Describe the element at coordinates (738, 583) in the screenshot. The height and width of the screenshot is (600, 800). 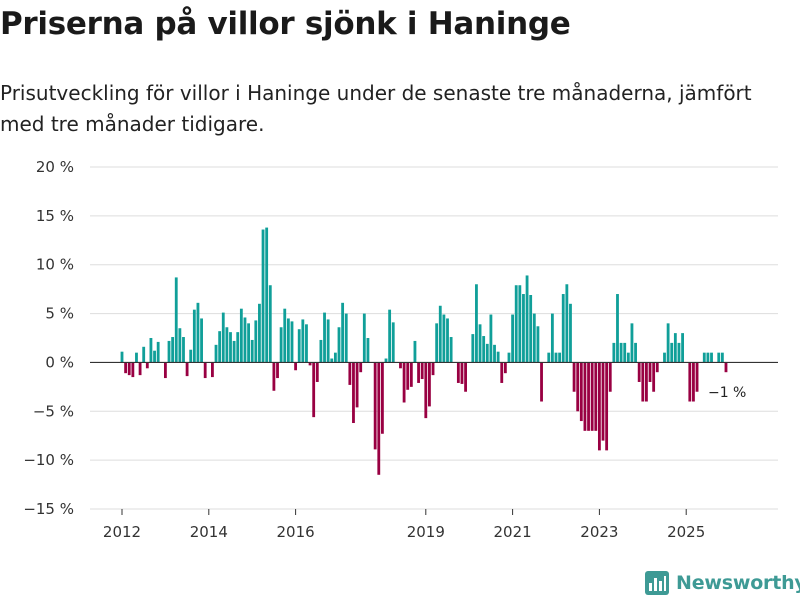
I see `newsworthy-logo-text: Newsworthy` at that location.